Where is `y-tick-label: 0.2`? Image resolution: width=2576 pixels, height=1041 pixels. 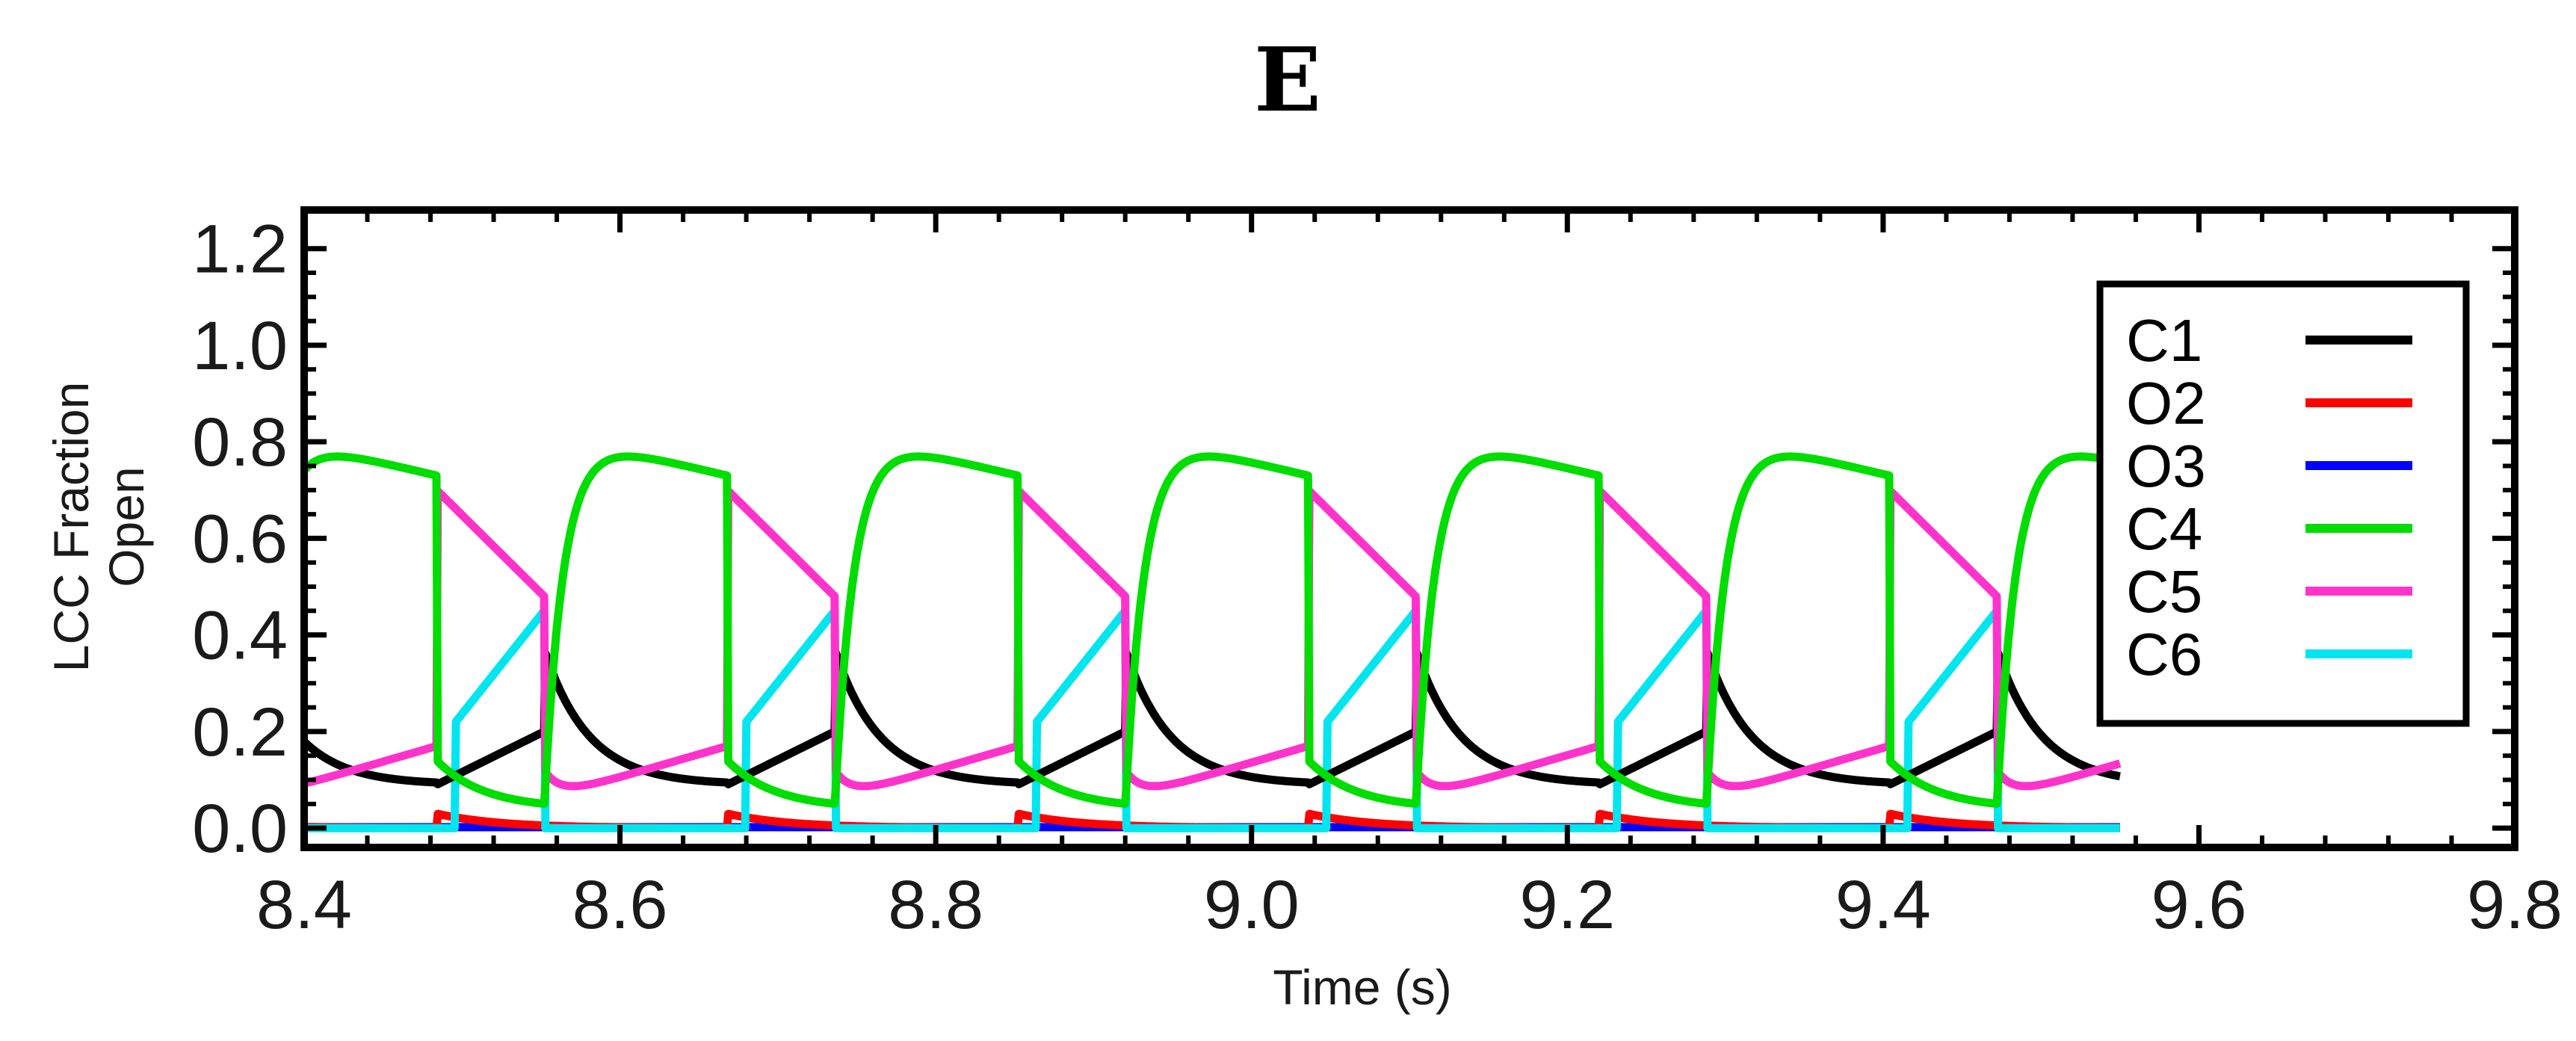 y-tick-label: 0.2 is located at coordinates (240, 732).